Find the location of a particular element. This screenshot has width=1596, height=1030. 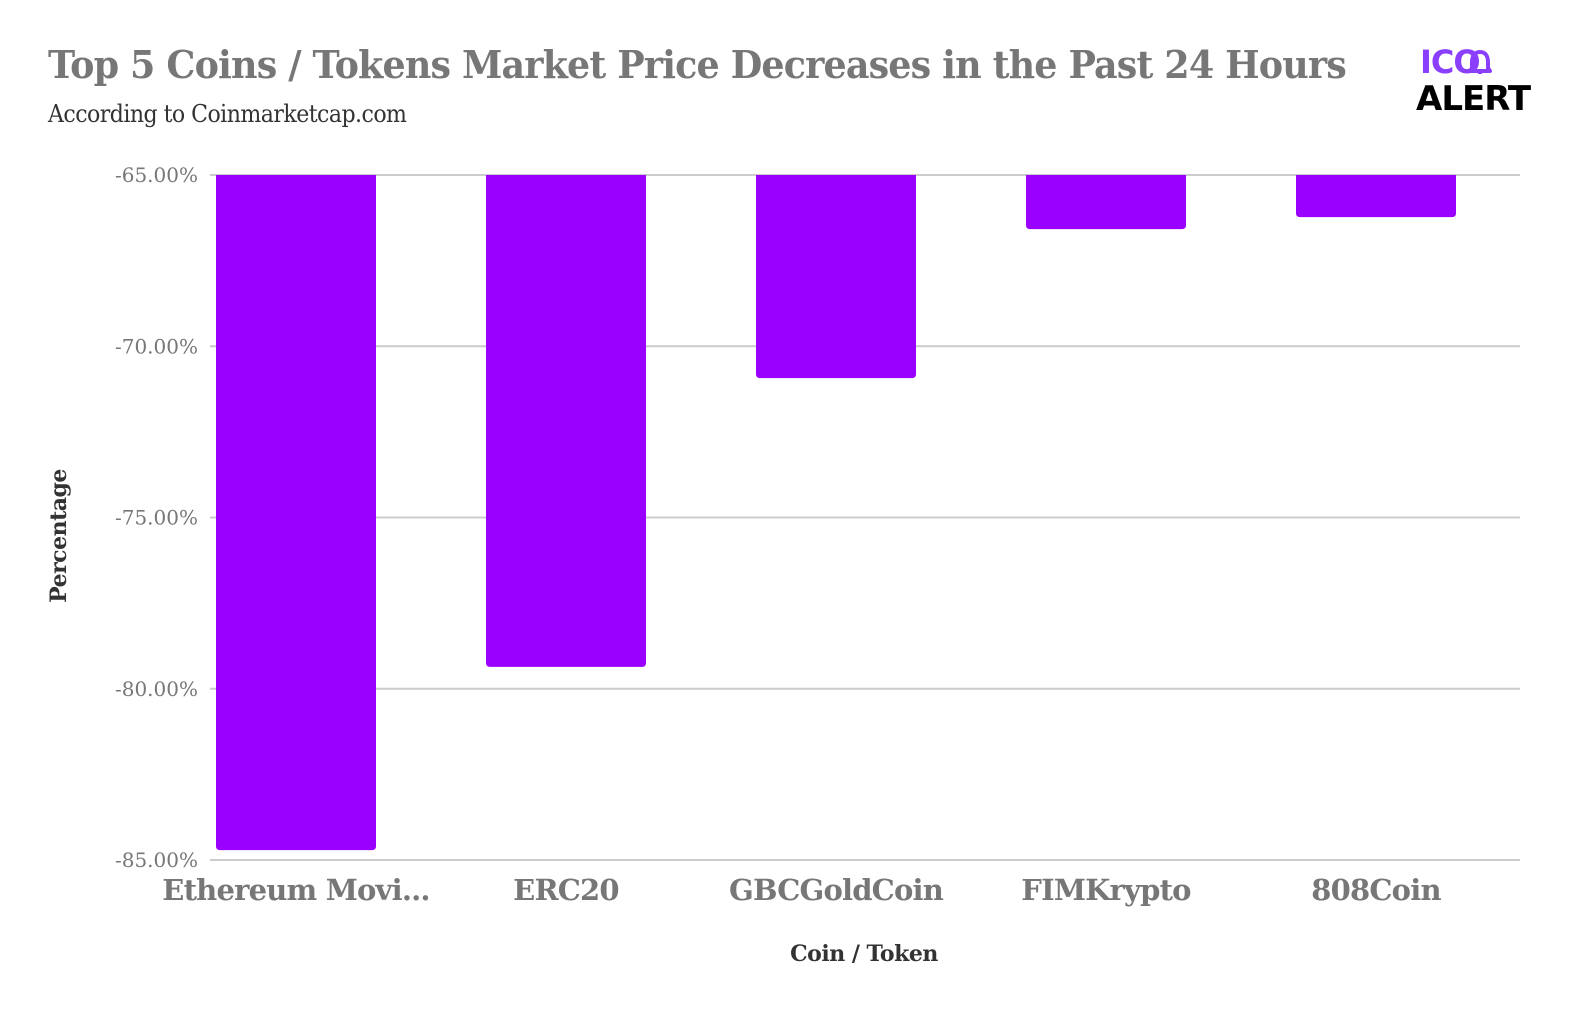

logo-alert-text: ALERT is located at coordinates (1473, 99).